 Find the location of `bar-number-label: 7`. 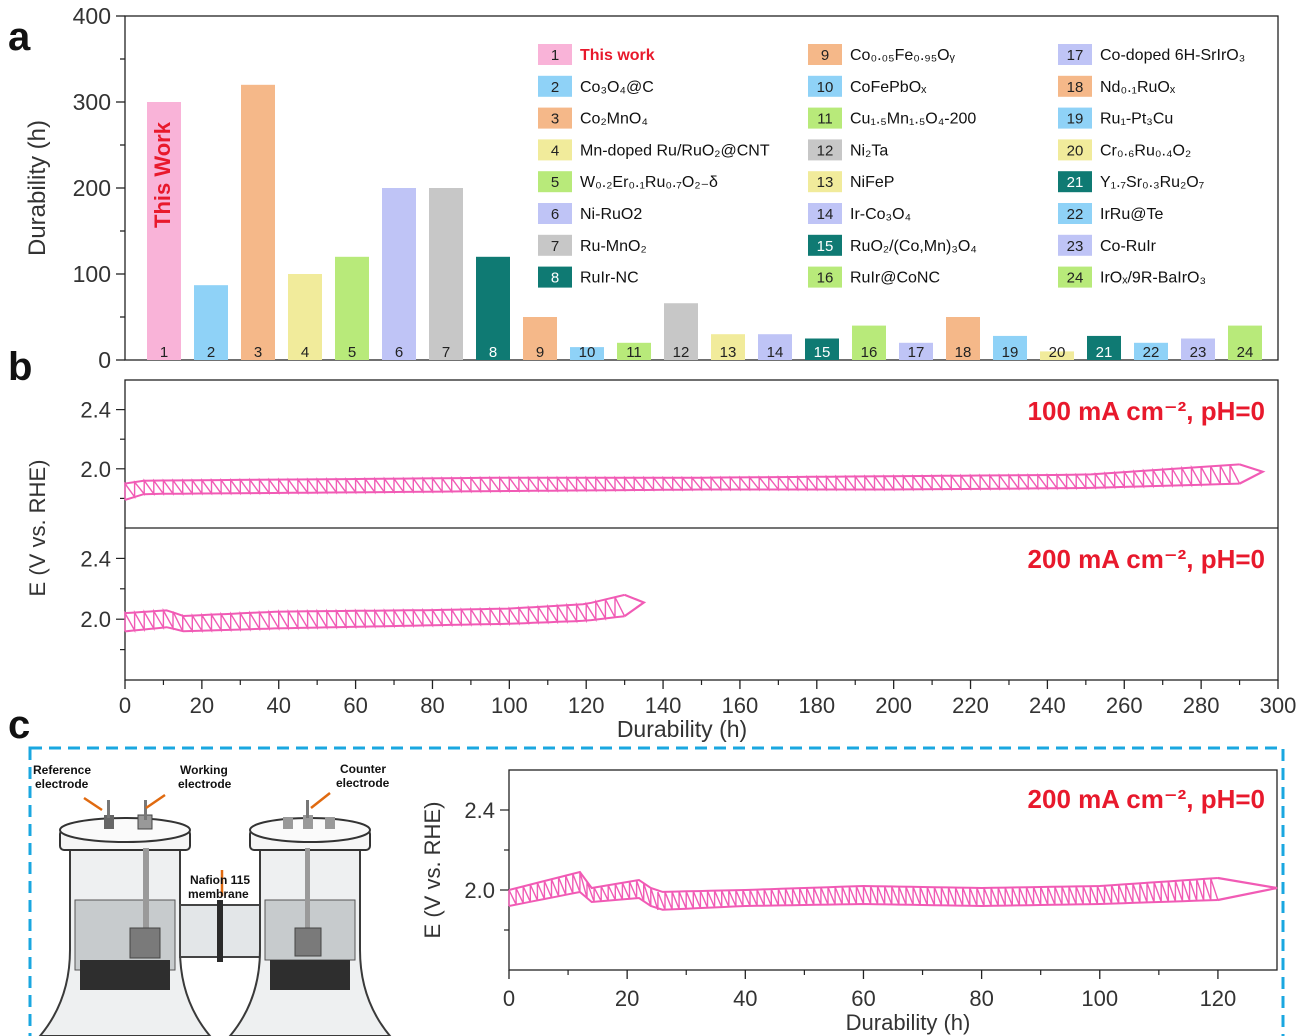

bar-number-label: 7 is located at coordinates (446, 352).